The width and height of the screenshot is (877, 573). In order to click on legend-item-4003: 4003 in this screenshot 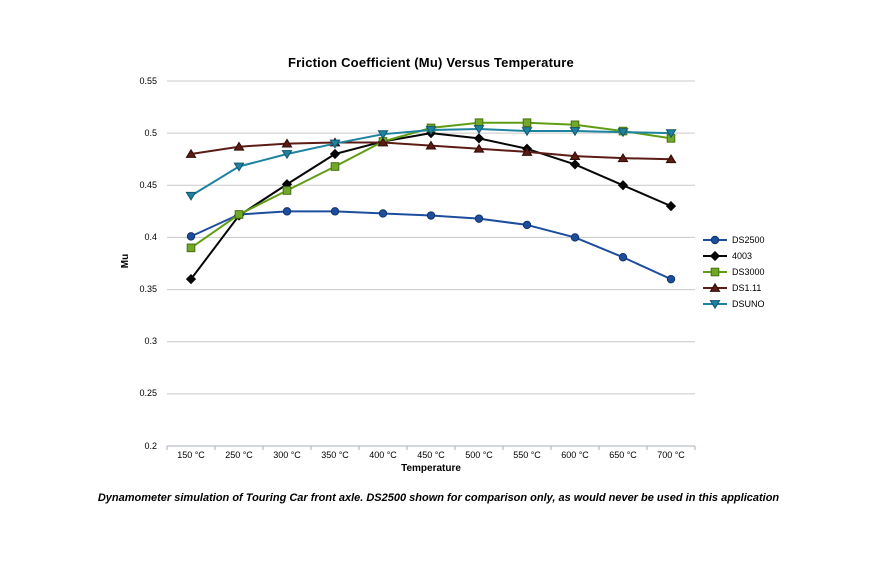, I will do `click(734, 256)`.